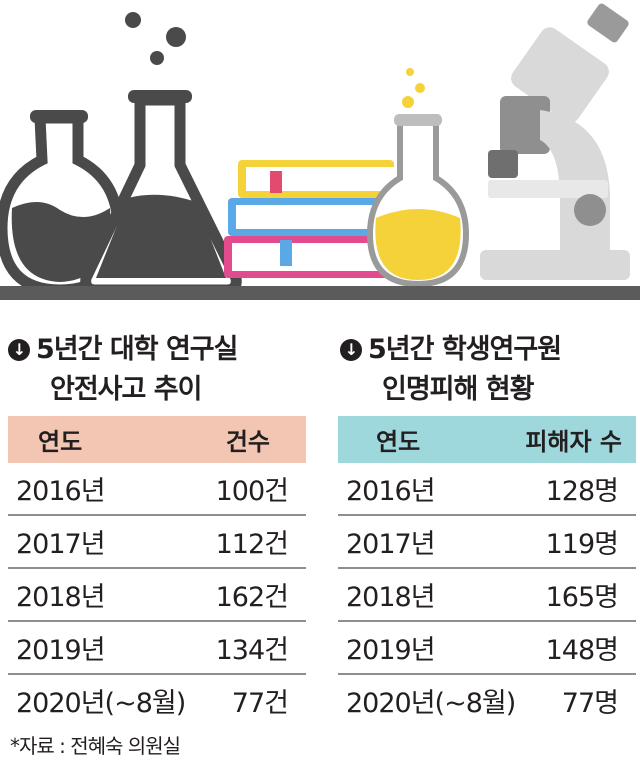 This screenshot has width=640, height=769. I want to click on source-note: *자료 : 전혜숙 의원실, so click(95, 746).